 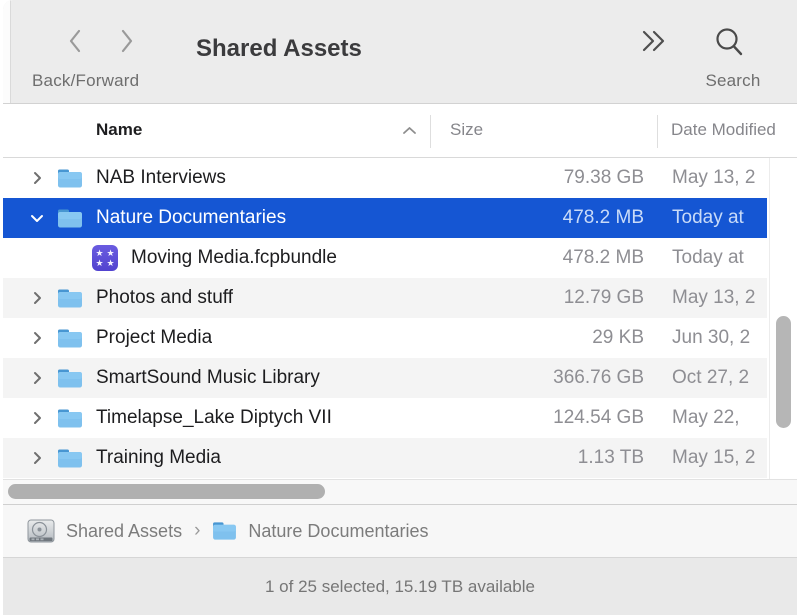 What do you see at coordinates (37, 218) in the screenshot?
I see `disclosure-chevron-down-icon` at bounding box center [37, 218].